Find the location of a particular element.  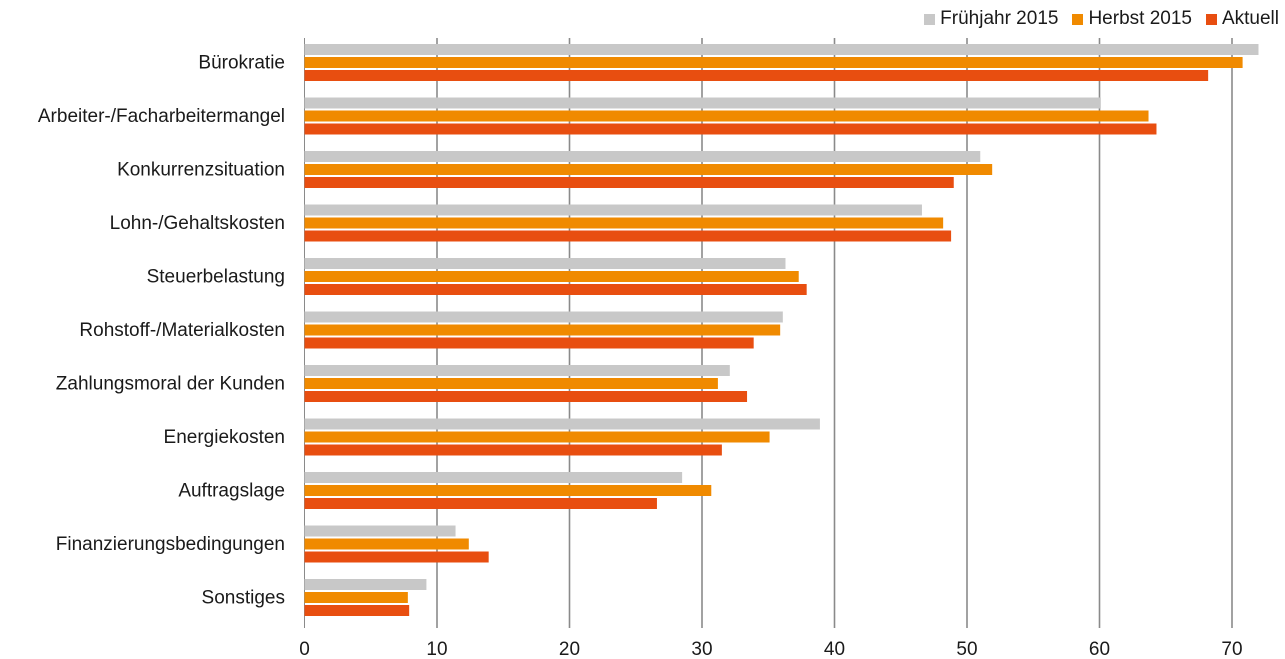

legend-item: Aktuell is located at coordinates (1242, 19).